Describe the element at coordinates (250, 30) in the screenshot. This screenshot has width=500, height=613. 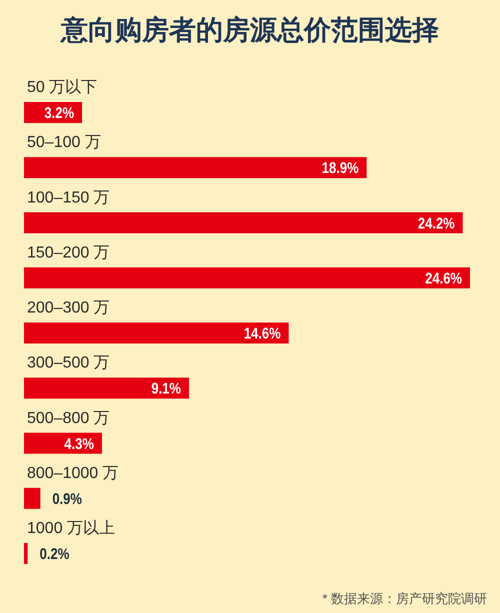
I see `title: 意向购房者的房源总价范围选择` at that location.